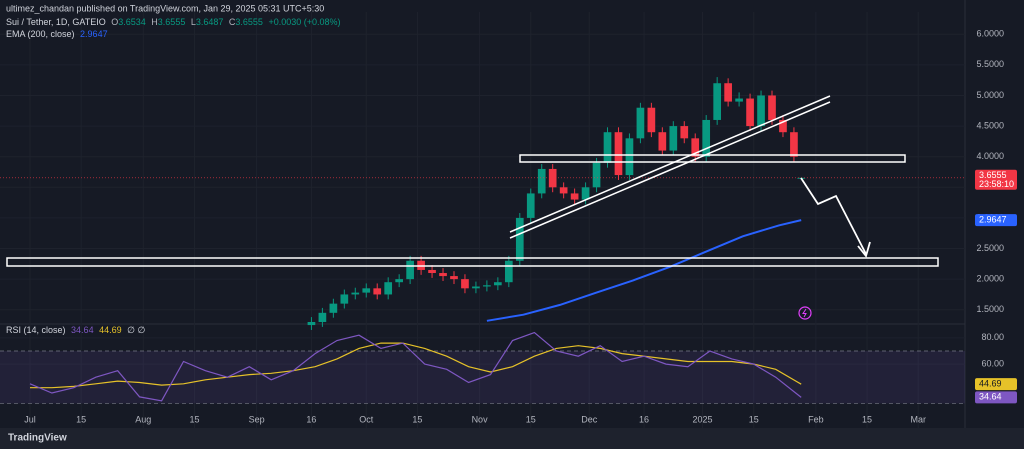 This screenshot has width=1024, height=449. Describe the element at coordinates (36, 330) in the screenshot. I see `rsi-title: RSI (14, close)` at that location.